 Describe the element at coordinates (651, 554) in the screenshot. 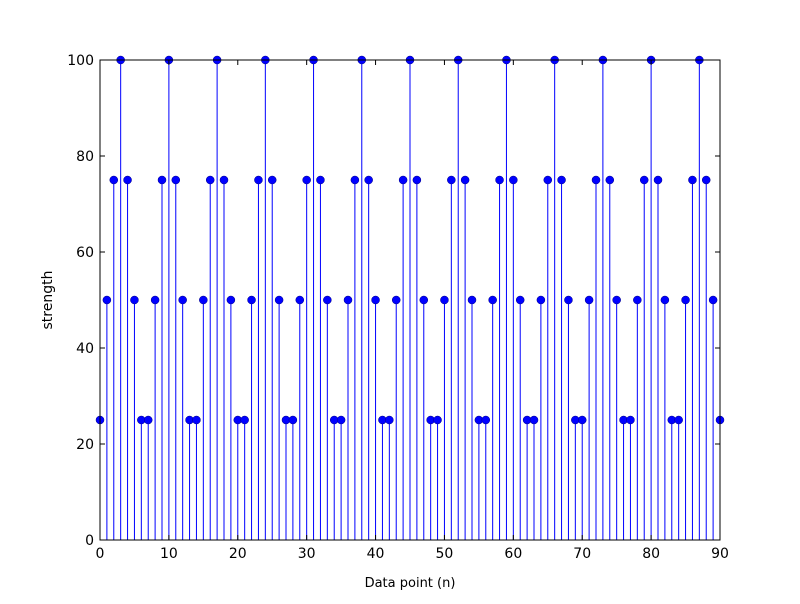

I see `x-tick-label: 80` at that location.